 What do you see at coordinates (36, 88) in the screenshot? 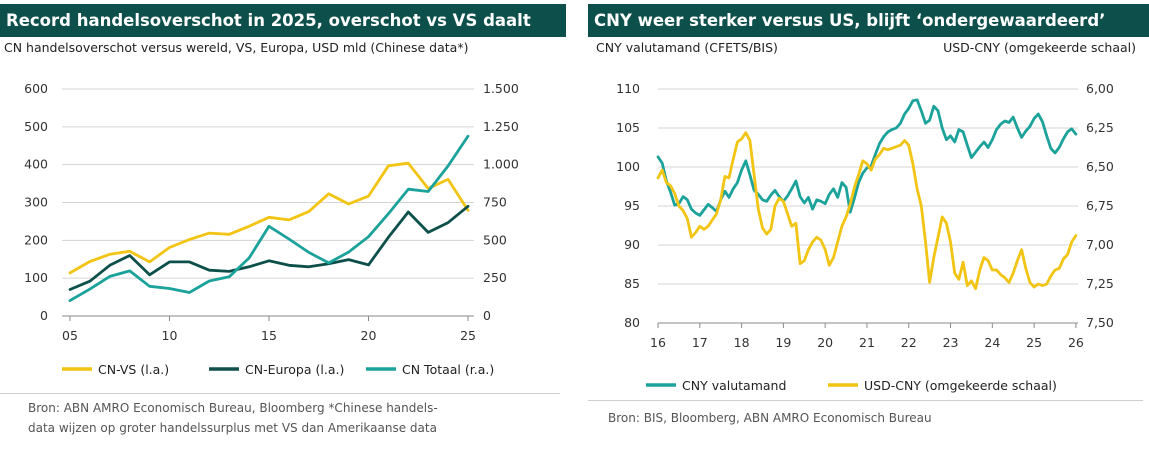
I see `y-tick-label: 600` at bounding box center [36, 88].